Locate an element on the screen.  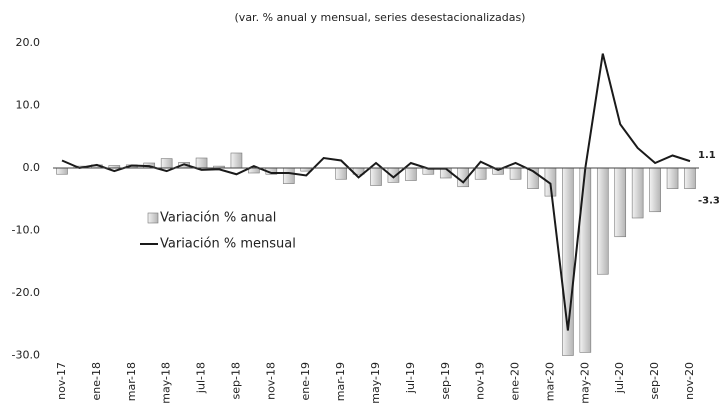
x-tick-label: sep-19 is located at coordinates (445, 380).